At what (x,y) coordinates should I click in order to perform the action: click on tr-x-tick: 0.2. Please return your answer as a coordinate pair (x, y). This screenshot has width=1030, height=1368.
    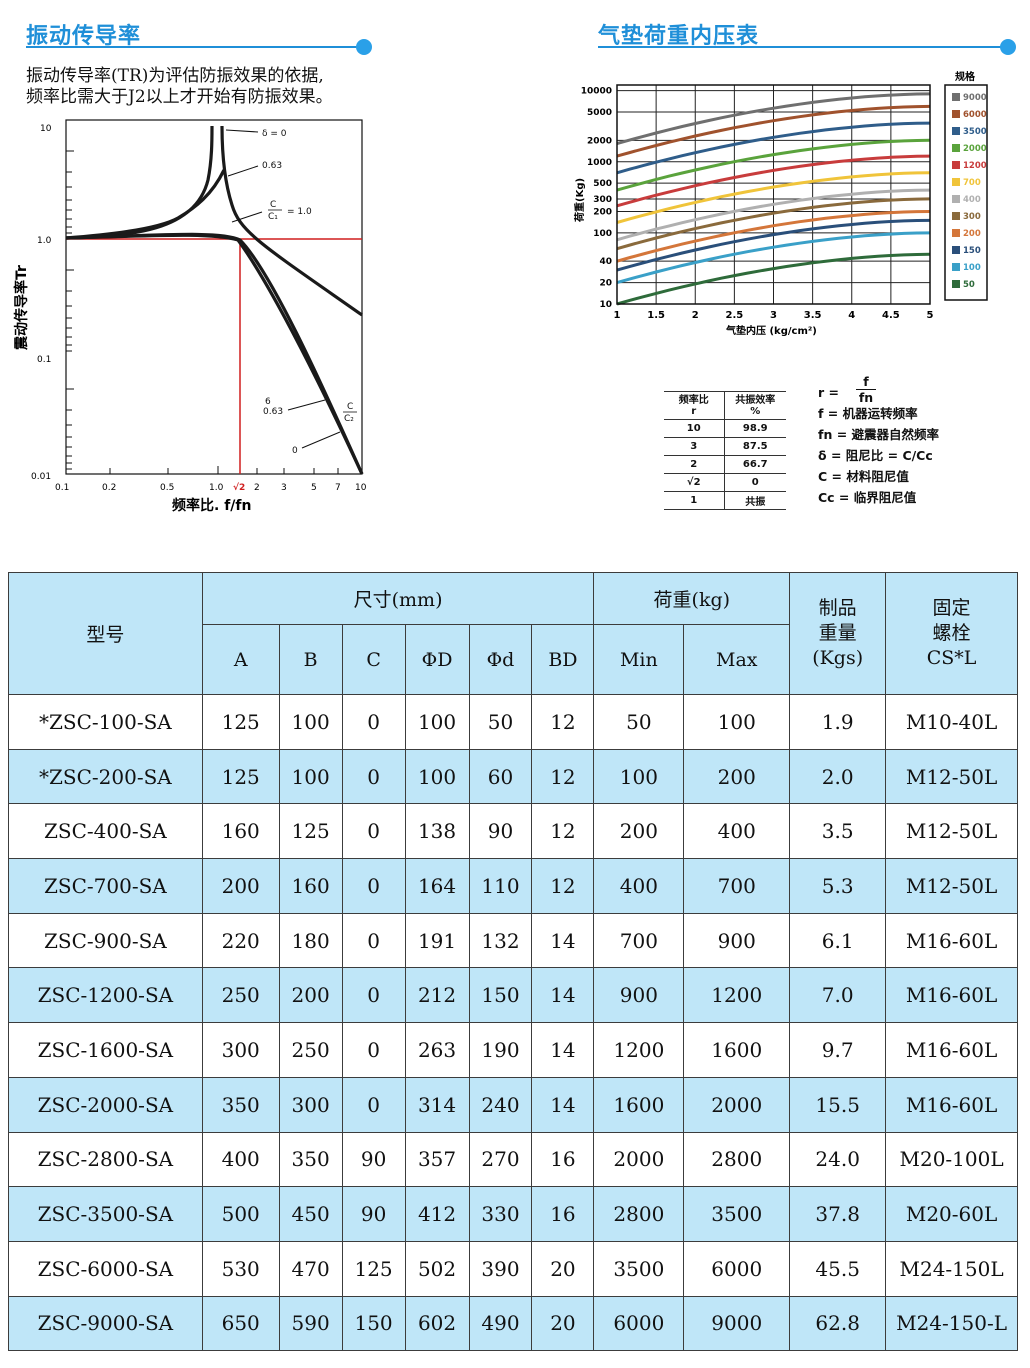
    Looking at the image, I should click on (109, 488).